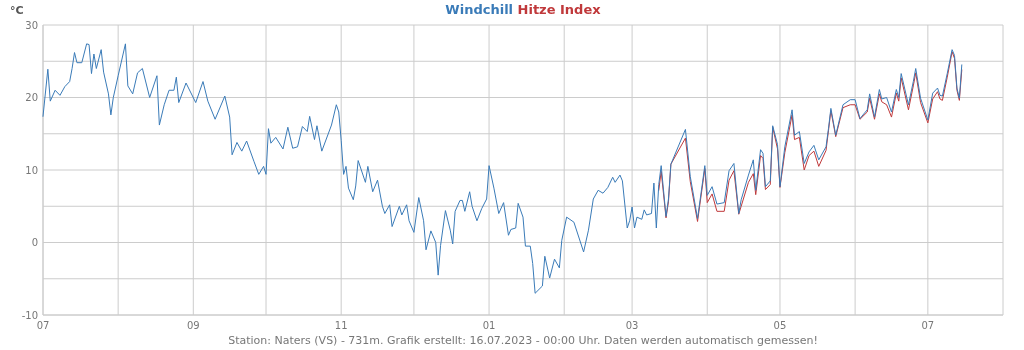 Image resolution: width=1024 pixels, height=350 pixels. What do you see at coordinates (632, 325) in the screenshot?
I see `x-tick-label: 03` at bounding box center [632, 325].